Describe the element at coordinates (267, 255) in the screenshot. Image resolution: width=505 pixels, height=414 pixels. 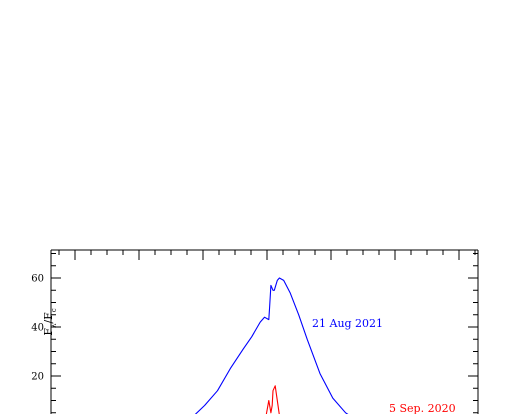
I see `x-axis-ticks` at that location.